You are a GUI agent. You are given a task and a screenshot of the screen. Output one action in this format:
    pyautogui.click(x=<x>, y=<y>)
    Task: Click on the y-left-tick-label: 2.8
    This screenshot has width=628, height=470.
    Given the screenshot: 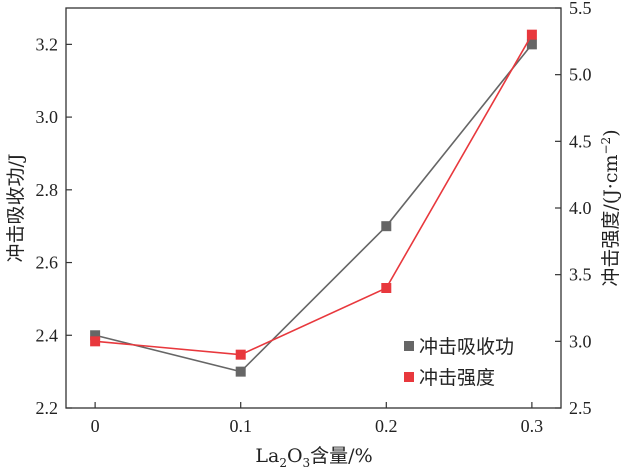 What is the action you would take?
    pyautogui.click(x=47, y=190)
    